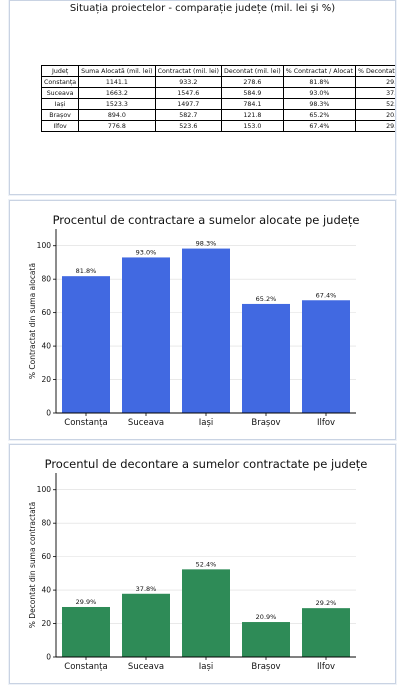  Describe the element at coordinates (206, 564) in the screenshot. I see `bar-value-label: 52.4%` at that location.